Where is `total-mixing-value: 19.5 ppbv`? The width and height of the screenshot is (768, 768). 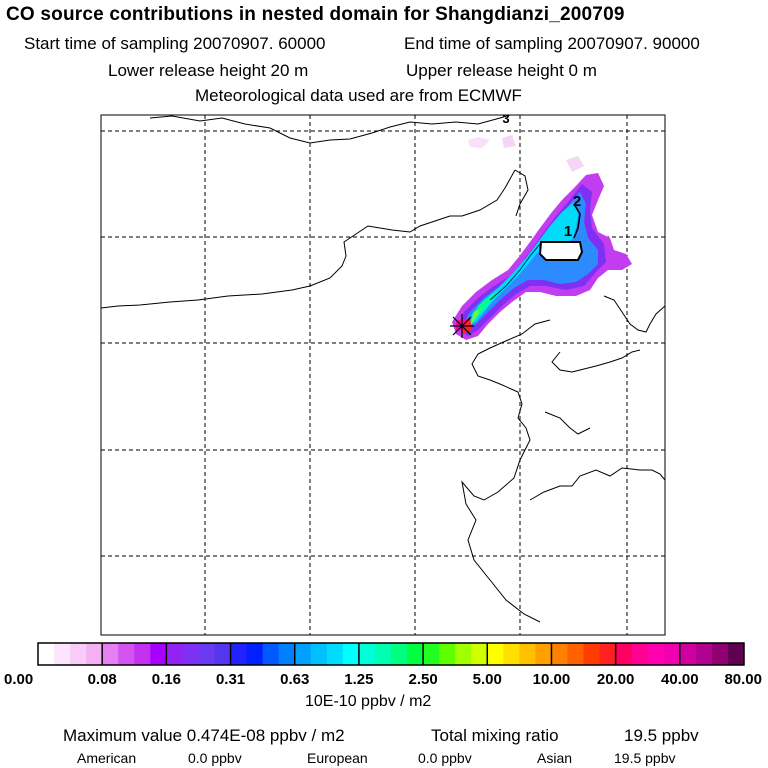
total-mixing-value: 19.5 ppbv is located at coordinates (661, 735).